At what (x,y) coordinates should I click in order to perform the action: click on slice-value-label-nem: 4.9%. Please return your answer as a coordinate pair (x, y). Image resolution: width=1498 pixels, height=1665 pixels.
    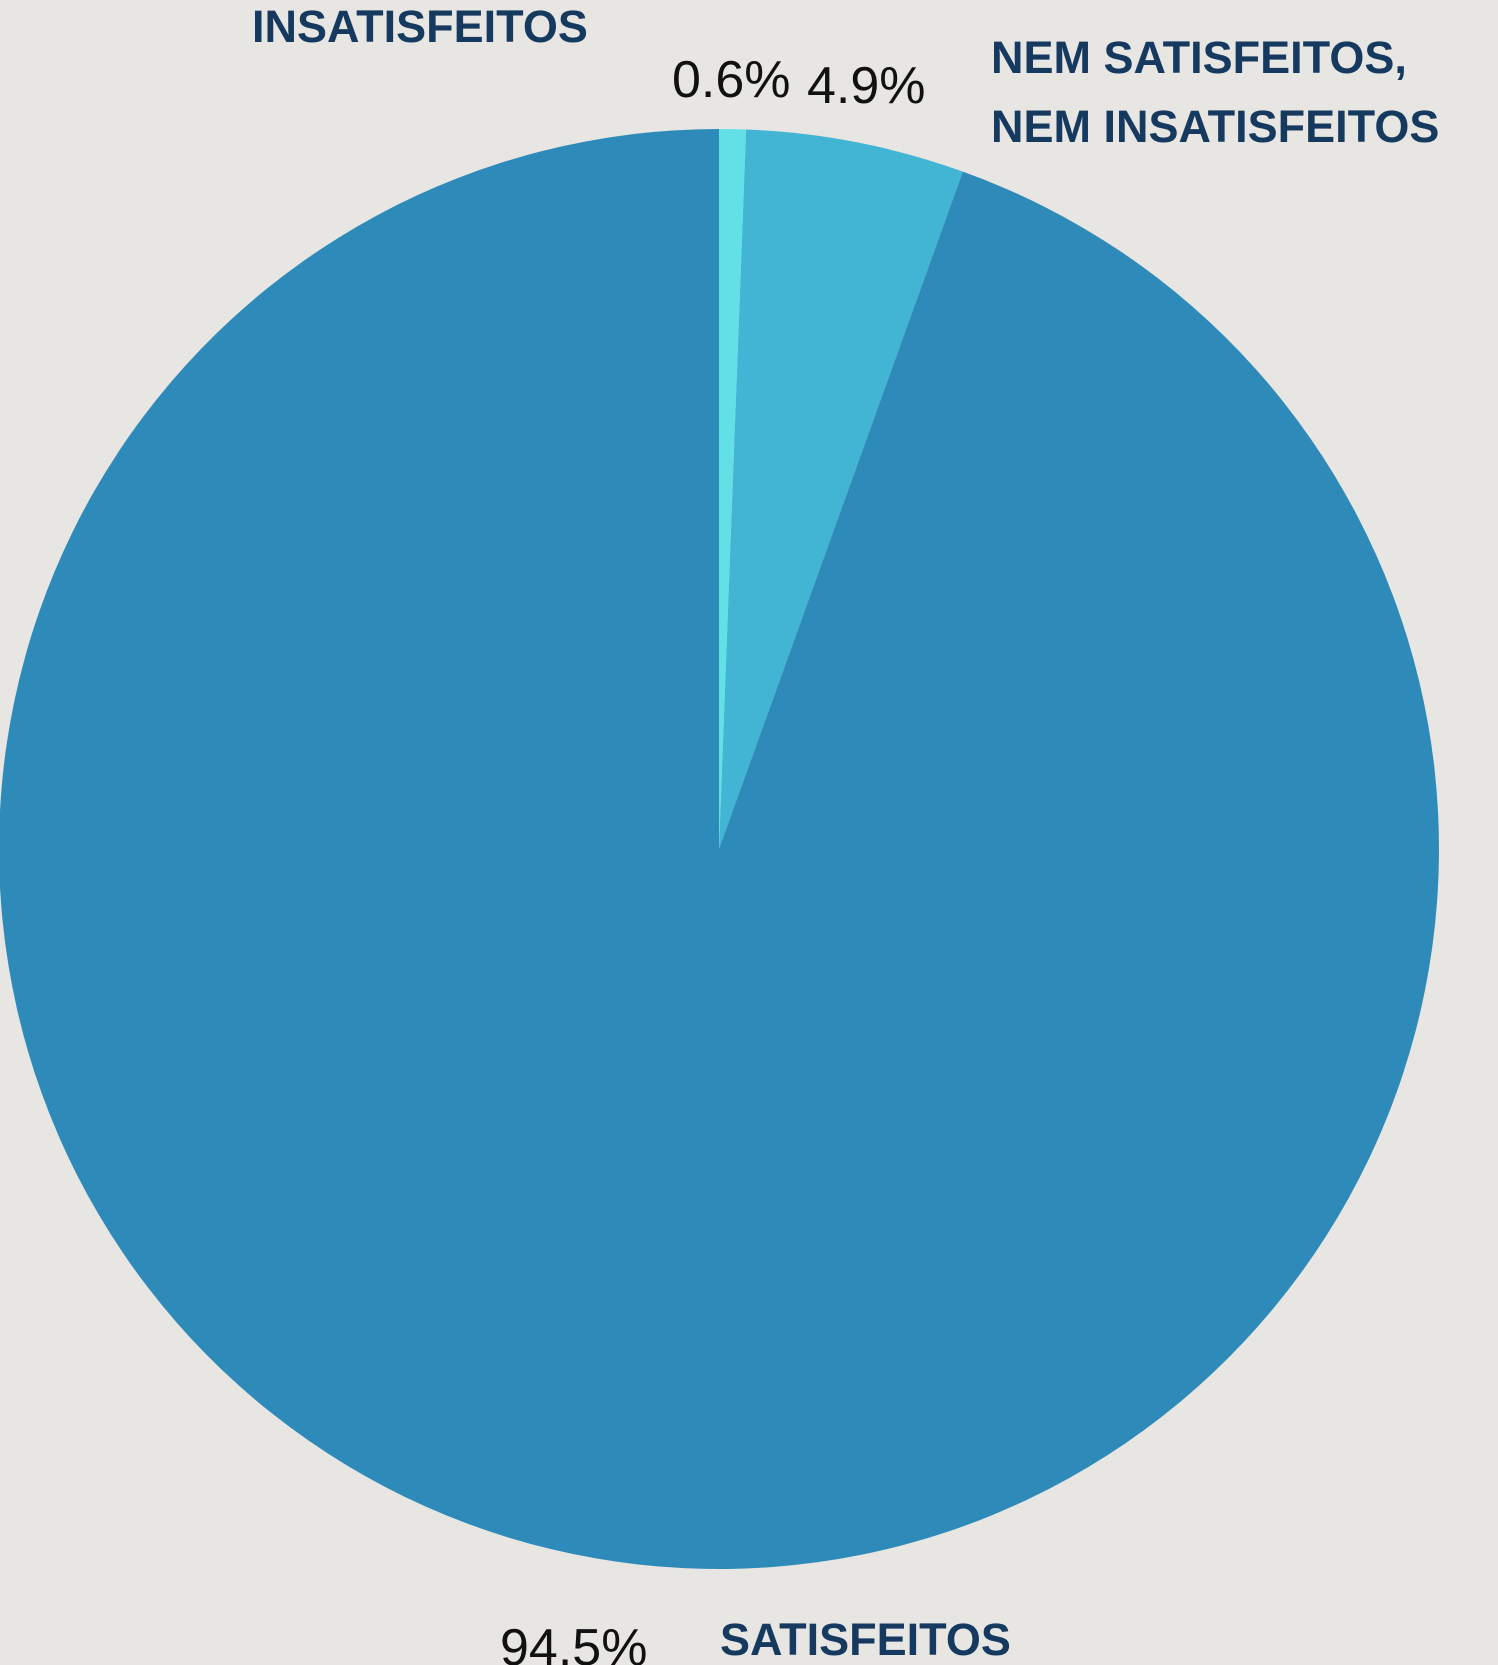
    Looking at the image, I should click on (866, 86).